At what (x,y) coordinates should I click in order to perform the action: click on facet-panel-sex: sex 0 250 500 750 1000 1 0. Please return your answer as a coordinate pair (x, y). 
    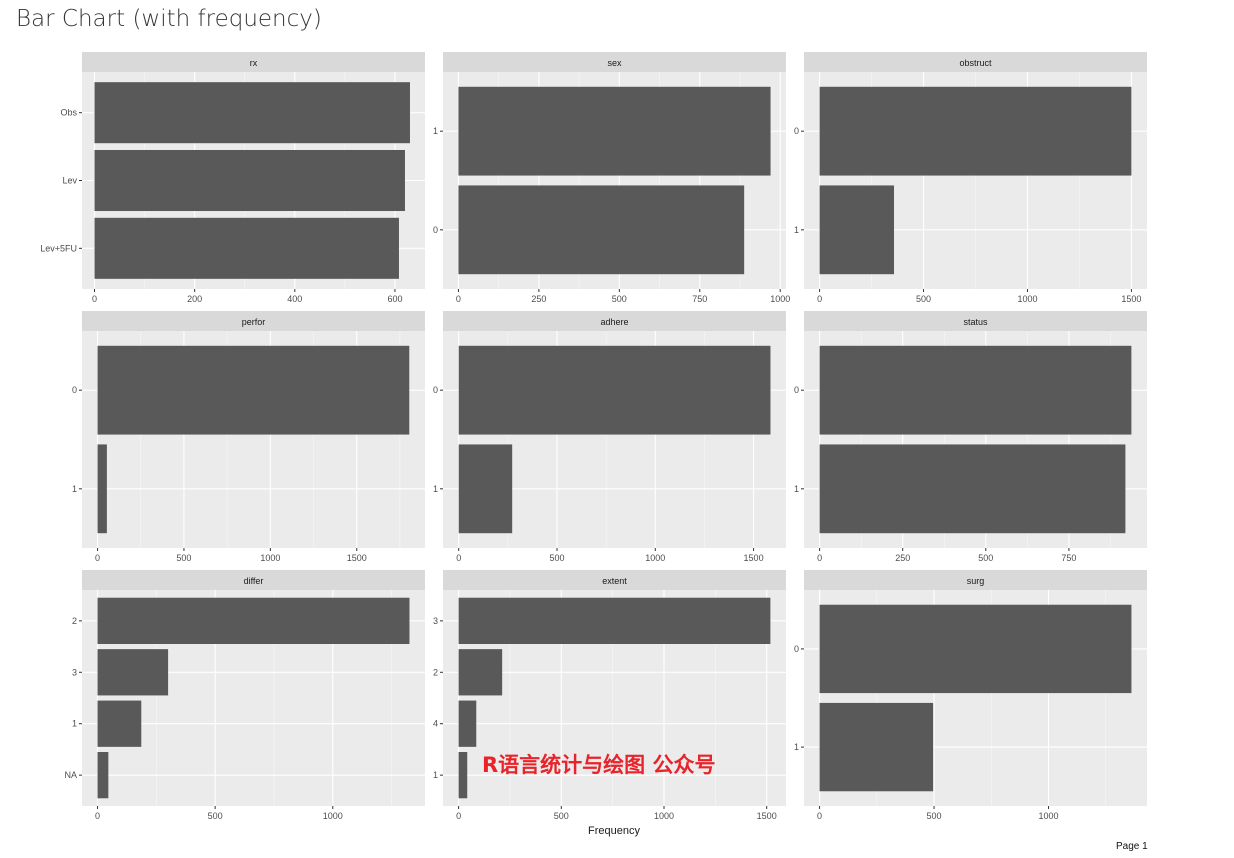
    Looking at the image, I should click on (611, 178).